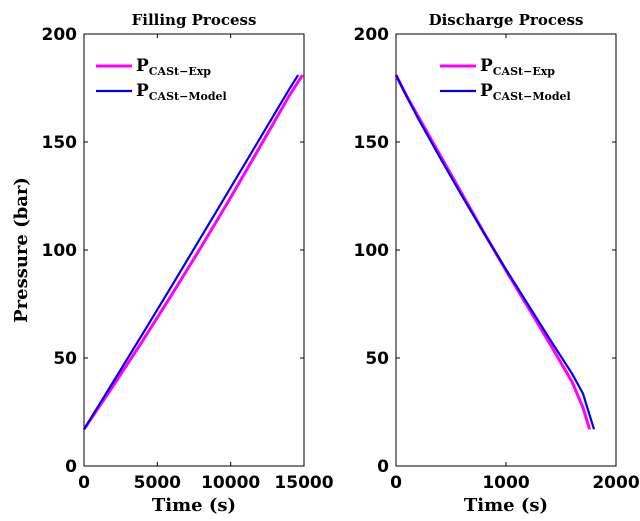 The height and width of the screenshot is (521, 640). Describe the element at coordinates (157, 483) in the screenshot. I see `x-tick-label: 5000` at that location.